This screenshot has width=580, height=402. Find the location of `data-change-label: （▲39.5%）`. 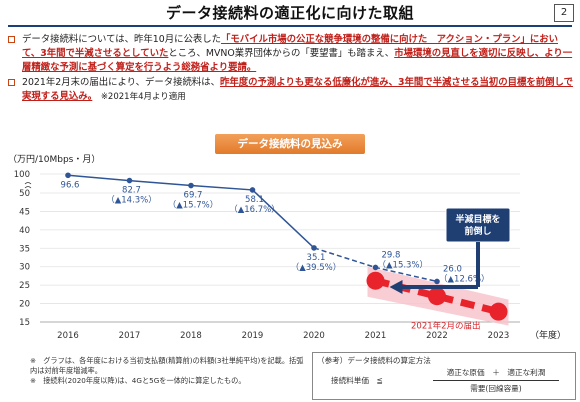

data-change-label: （▲39.5%） is located at coordinates (316, 267).